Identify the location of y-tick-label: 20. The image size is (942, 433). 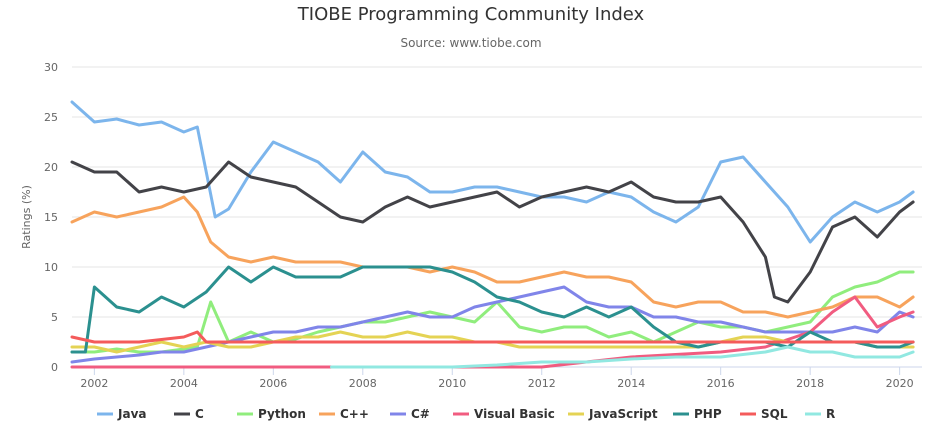
(51, 167).